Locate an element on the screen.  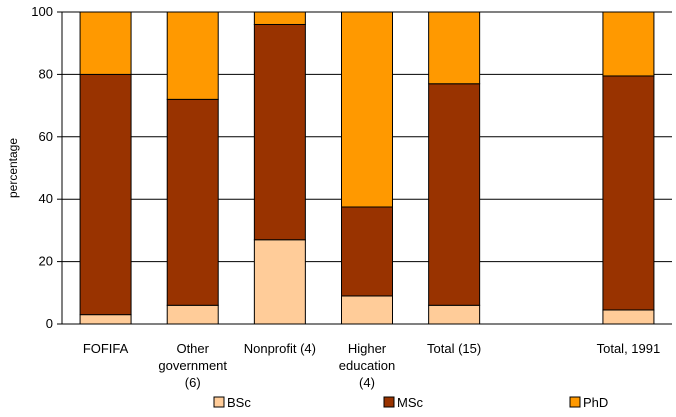
category-label: Other is located at coordinates (192, 348).